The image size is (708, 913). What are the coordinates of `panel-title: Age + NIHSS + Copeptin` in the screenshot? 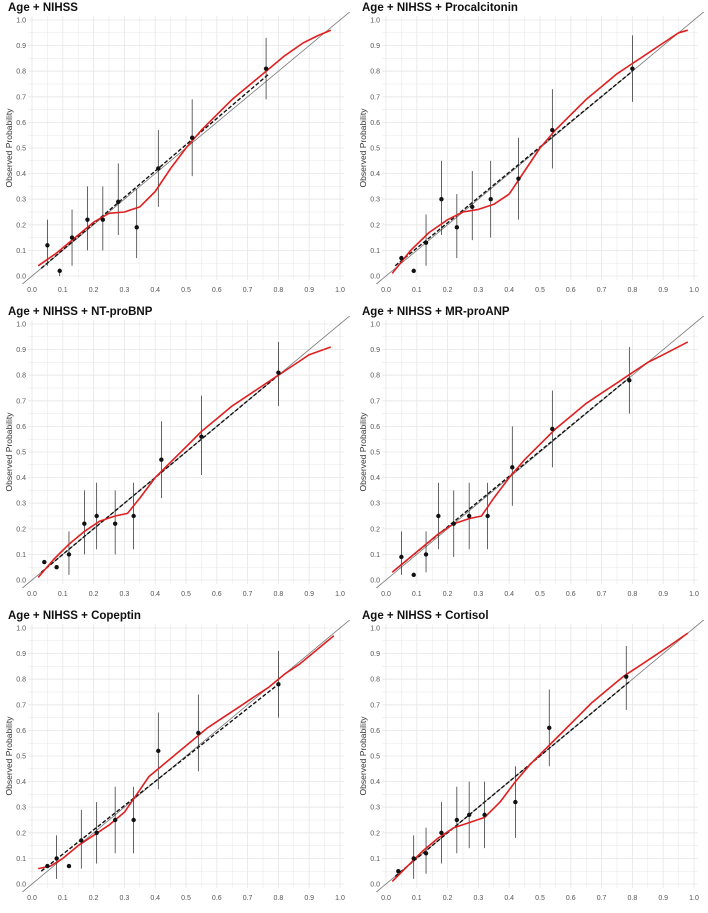 It's located at (74, 616).